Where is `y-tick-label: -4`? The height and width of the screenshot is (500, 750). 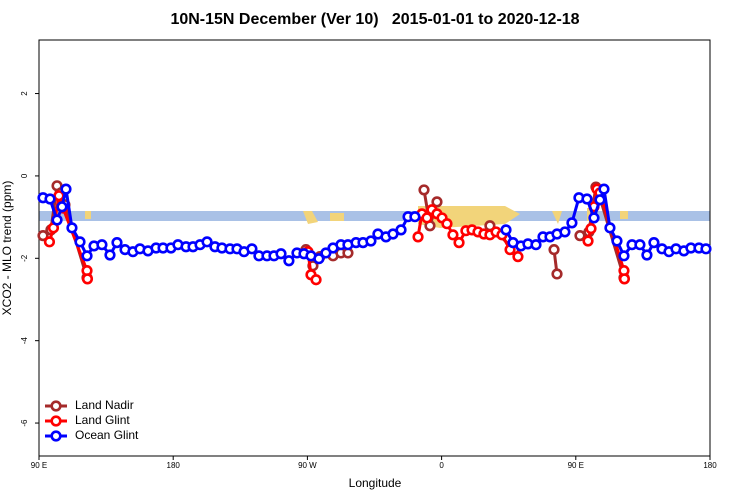 y-tick-label: -4 is located at coordinates (24, 341).